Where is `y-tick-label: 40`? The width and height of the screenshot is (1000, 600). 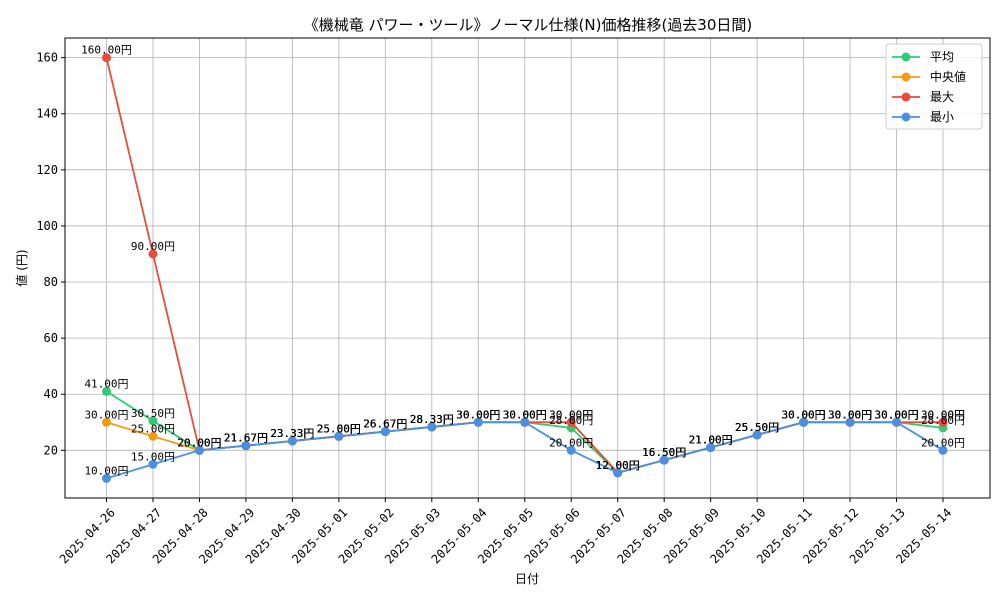 y-tick-label: 40 is located at coordinates (51, 394).